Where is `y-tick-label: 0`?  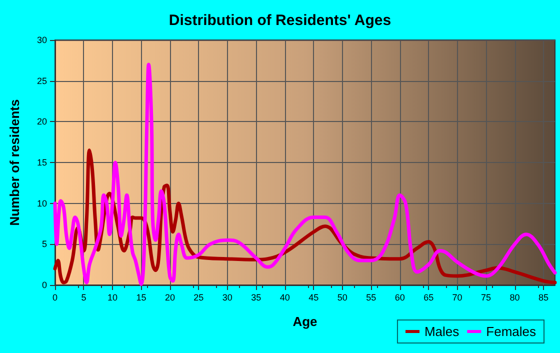 y-tick-label: 0 is located at coordinates (44, 285).